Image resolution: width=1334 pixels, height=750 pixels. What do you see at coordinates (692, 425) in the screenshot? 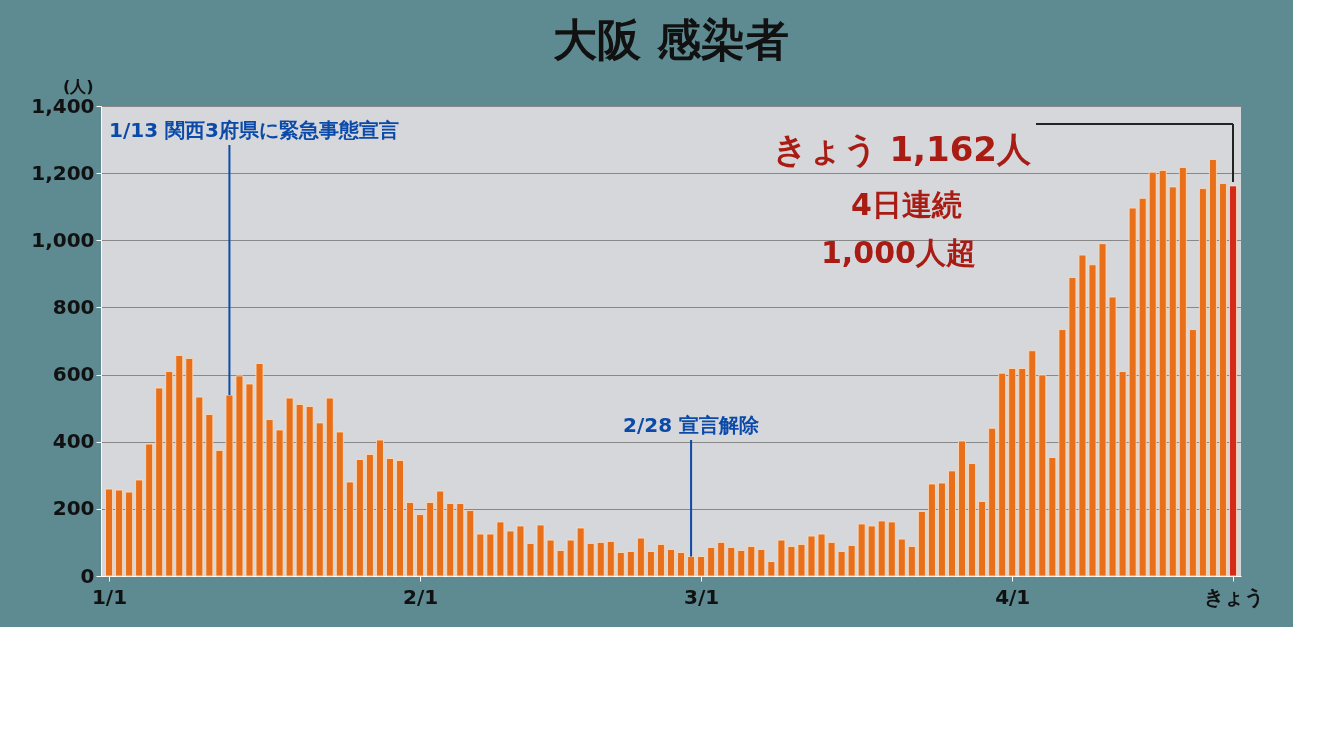
I see `annotation: 2/28 宣言解除` at bounding box center [692, 425].